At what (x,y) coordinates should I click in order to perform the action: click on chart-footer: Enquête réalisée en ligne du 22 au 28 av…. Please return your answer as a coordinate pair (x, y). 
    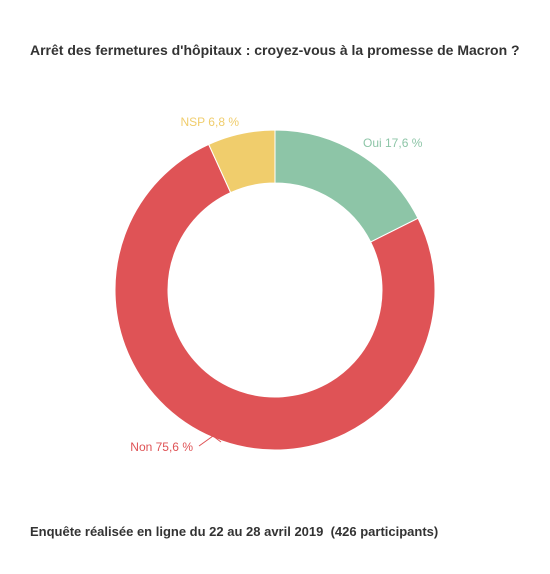
    Looking at the image, I should click on (234, 531).